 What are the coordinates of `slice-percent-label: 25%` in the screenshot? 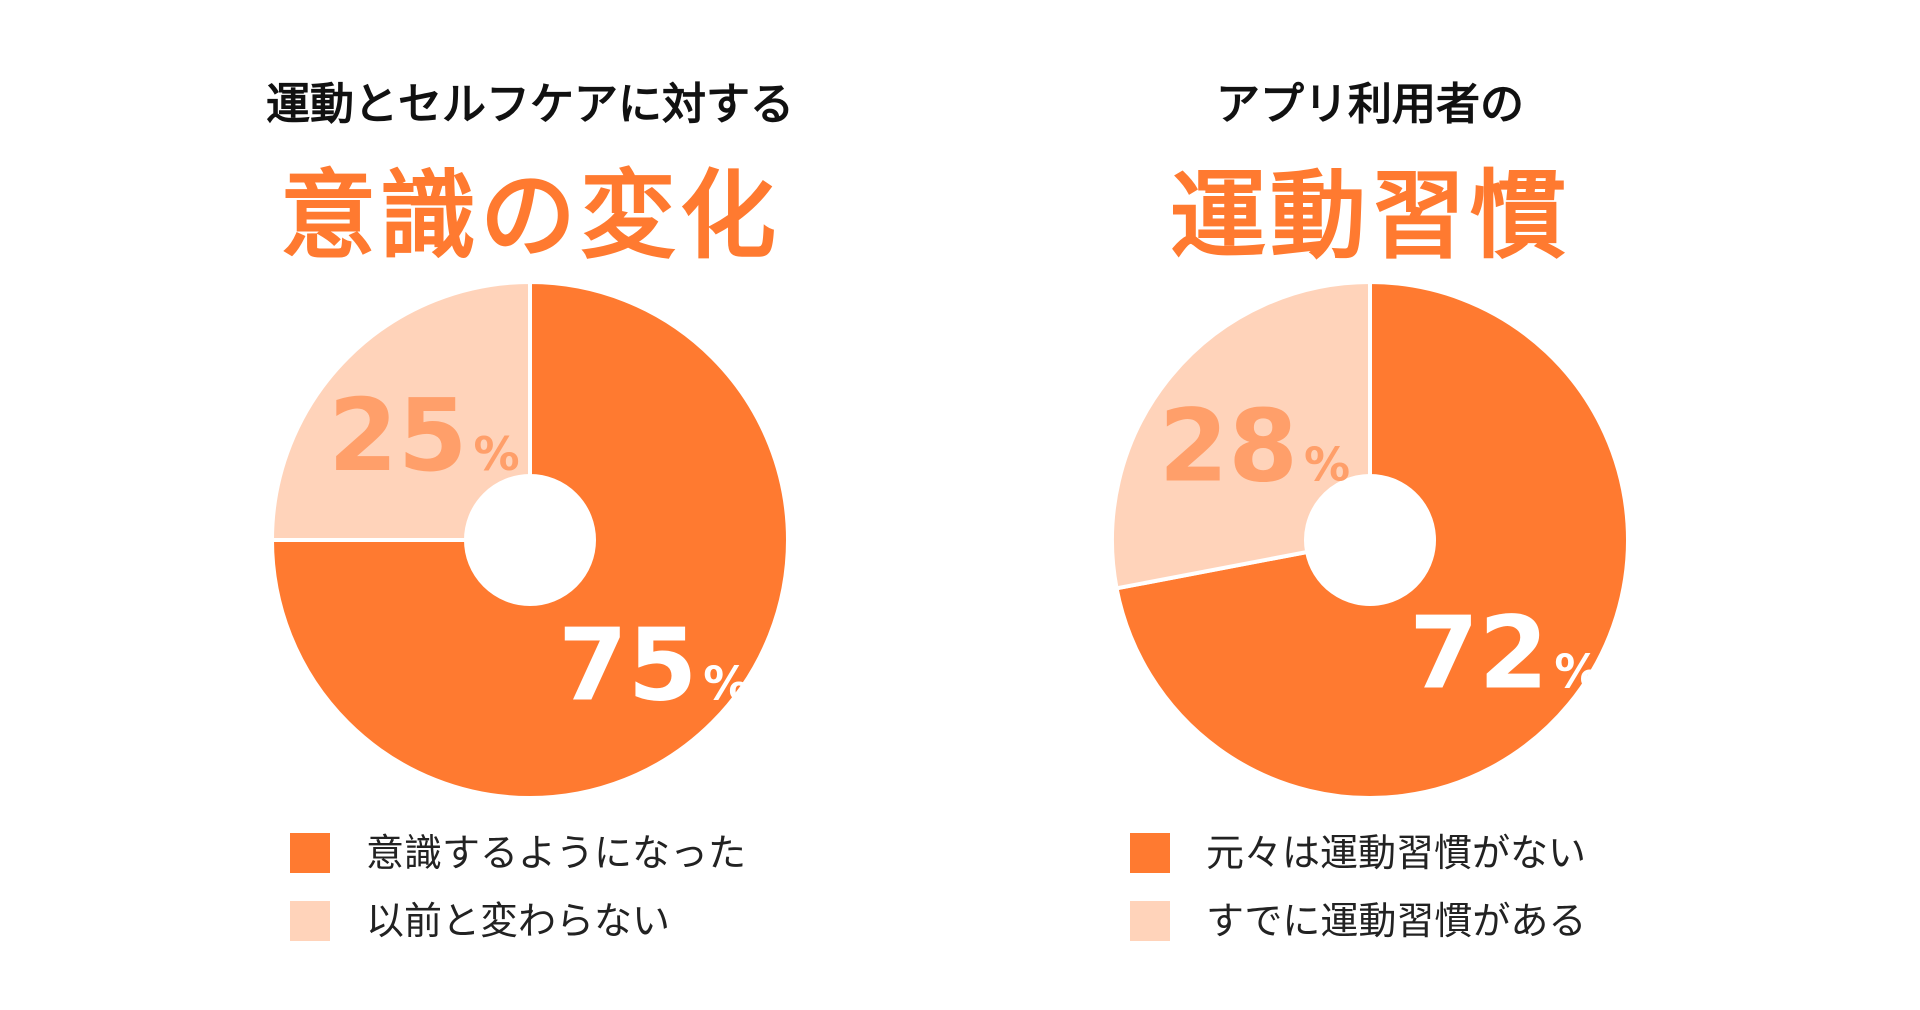 It's located at (423, 435).